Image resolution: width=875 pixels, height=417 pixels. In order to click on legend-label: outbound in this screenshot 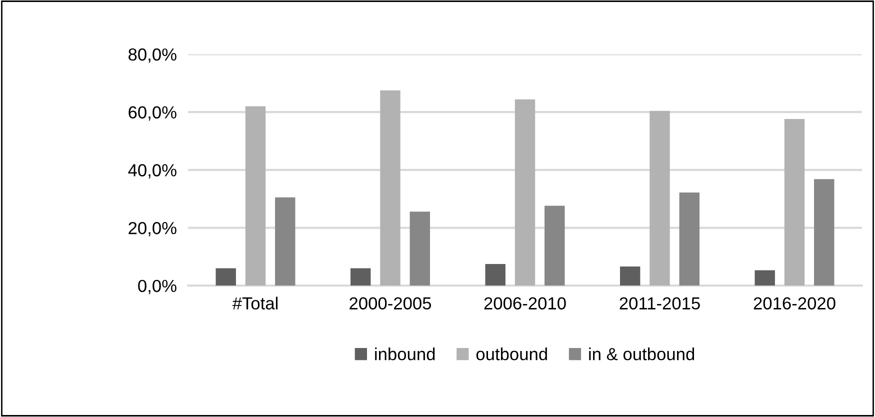, I will do `click(511, 354)`.